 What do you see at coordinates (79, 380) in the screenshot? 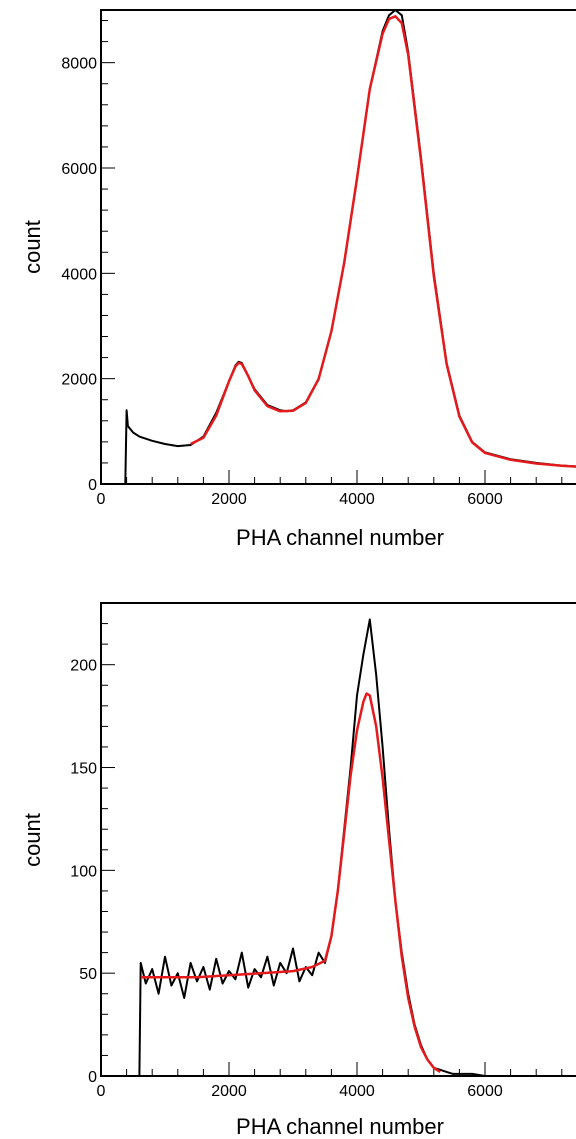
I see `y-tick-label: 2000` at bounding box center [79, 380].